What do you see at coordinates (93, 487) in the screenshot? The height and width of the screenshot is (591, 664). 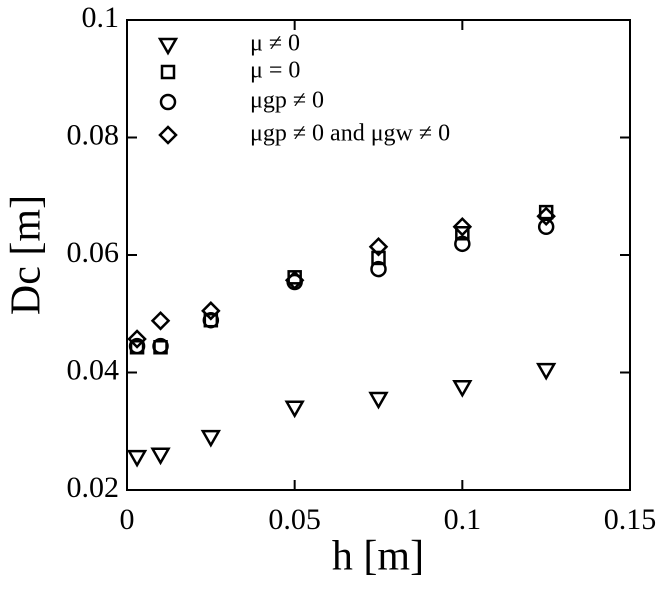 I see `y-tick-label: 0.02` at bounding box center [93, 487].